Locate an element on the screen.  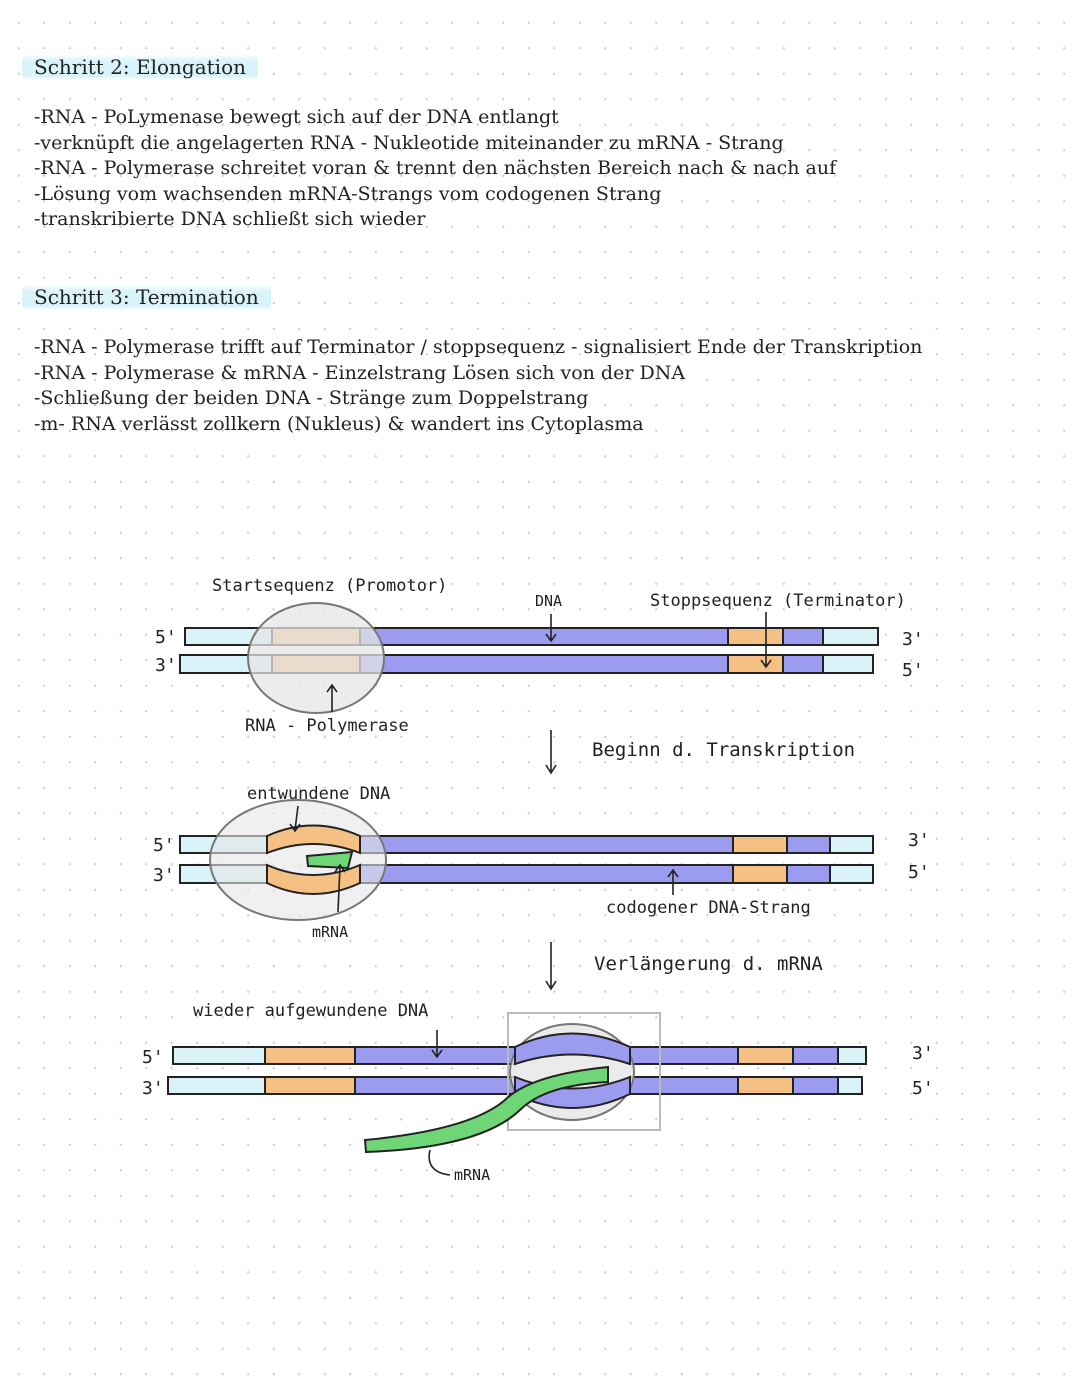
label-stop: Stoppsequenz (Terminator) is located at coordinates (778, 601).